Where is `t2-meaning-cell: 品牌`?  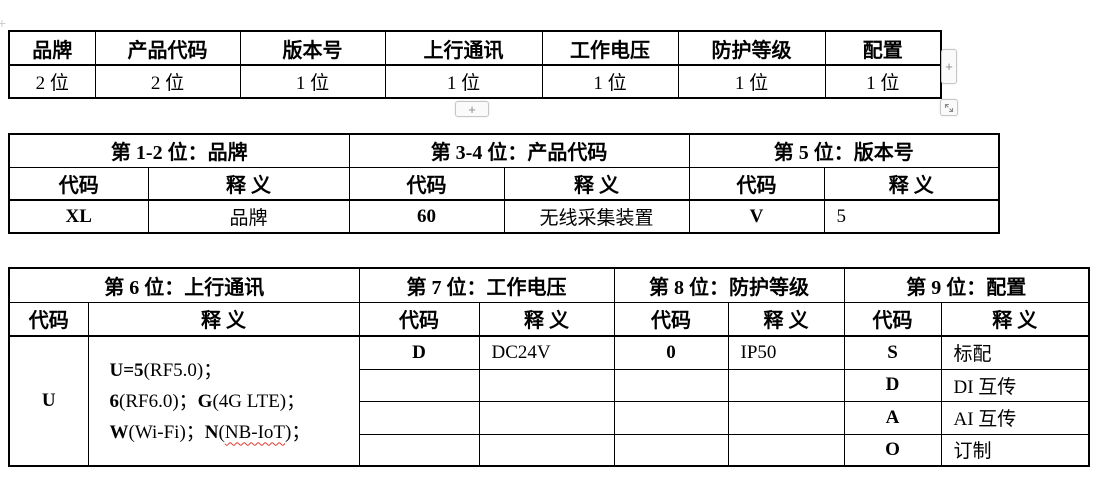
t2-meaning-cell: 品牌 is located at coordinates (248, 216).